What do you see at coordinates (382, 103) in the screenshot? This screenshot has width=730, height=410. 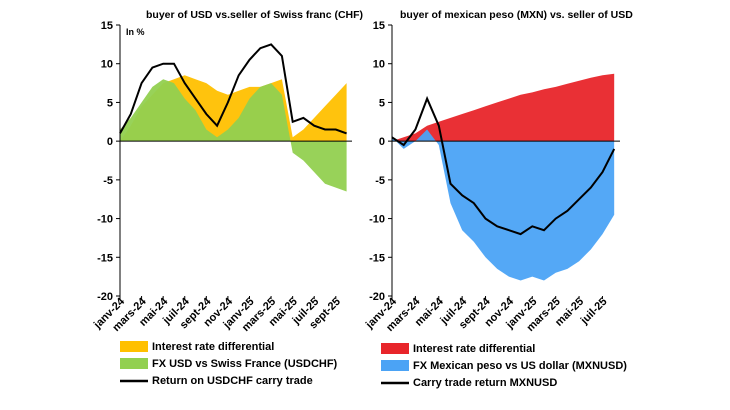 I see `y-tick-label-1-2: 5` at bounding box center [382, 103].